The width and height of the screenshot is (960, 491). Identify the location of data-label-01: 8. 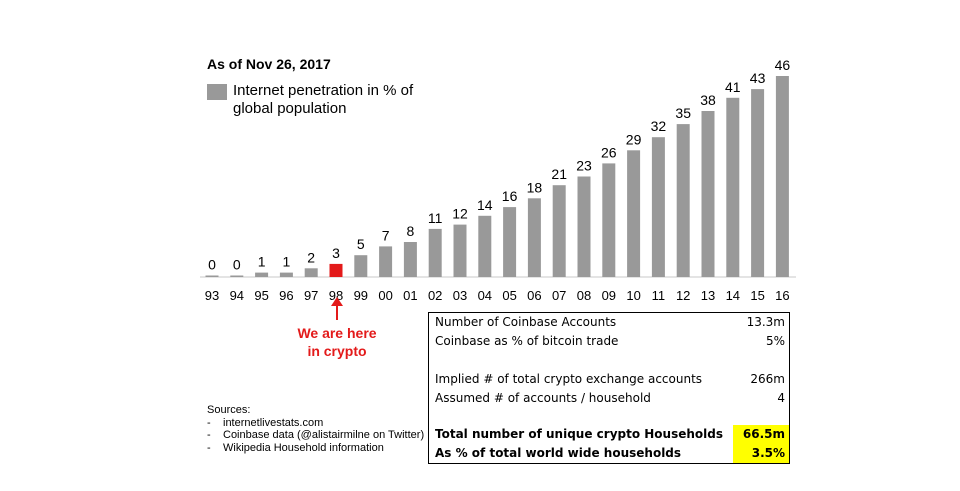
(411, 231).